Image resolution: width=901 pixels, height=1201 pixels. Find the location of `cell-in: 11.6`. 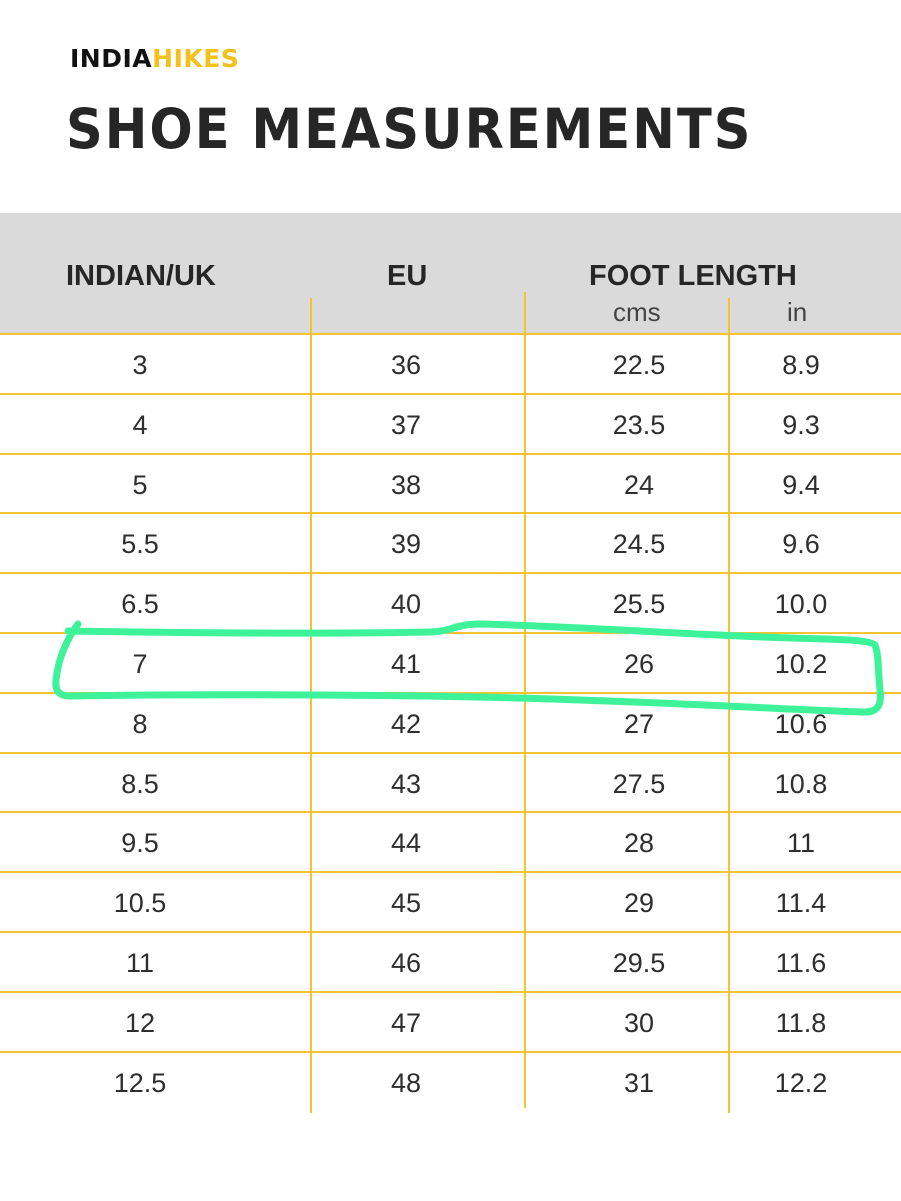

cell-in: 11.6 is located at coordinates (801, 963).